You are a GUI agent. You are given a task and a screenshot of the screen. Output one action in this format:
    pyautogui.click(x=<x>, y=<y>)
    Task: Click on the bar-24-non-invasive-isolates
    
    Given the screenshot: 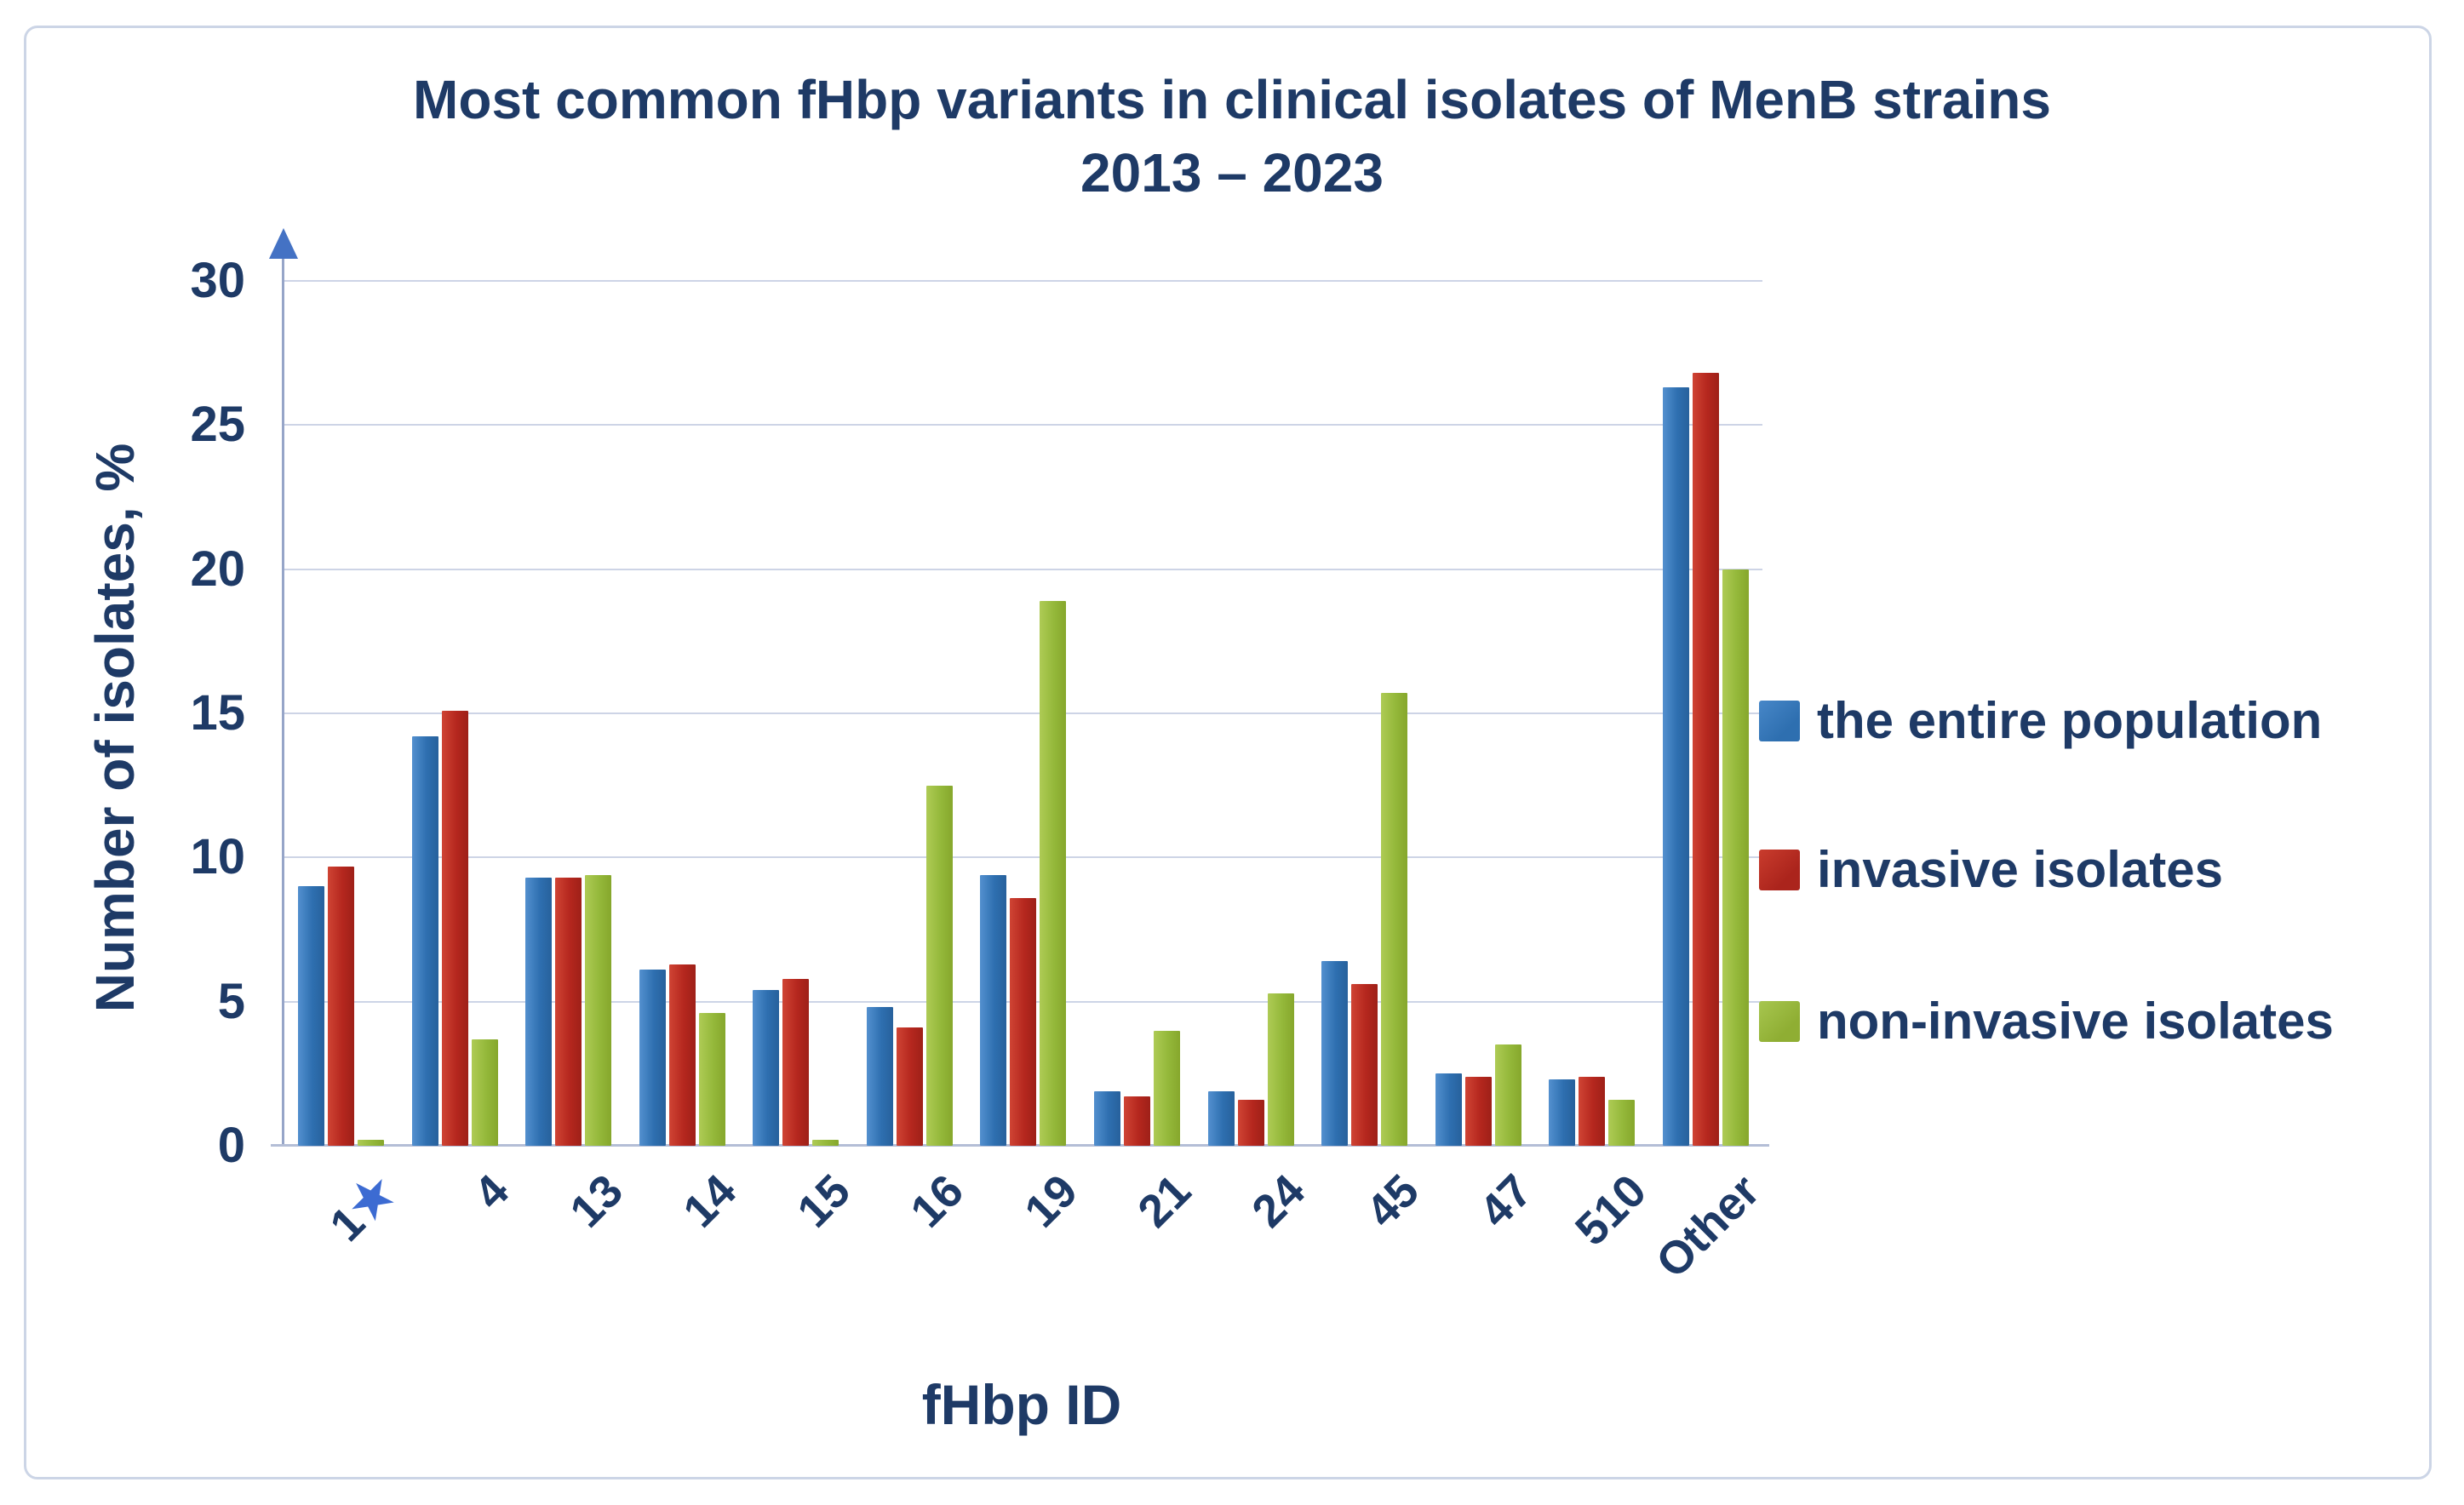 What is the action you would take?
    pyautogui.click(x=1281, y=1069)
    